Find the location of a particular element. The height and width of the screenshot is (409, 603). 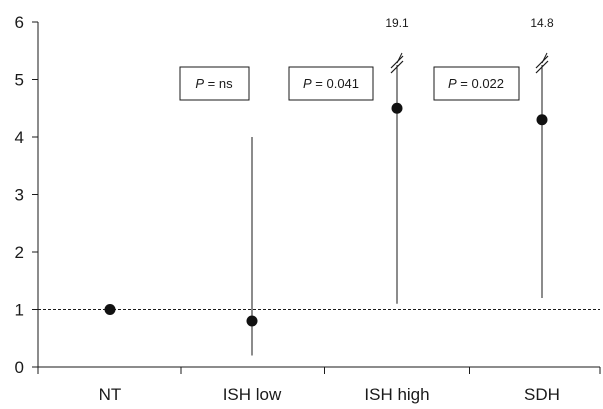

y-tick-label: 6 is located at coordinates (19, 22).